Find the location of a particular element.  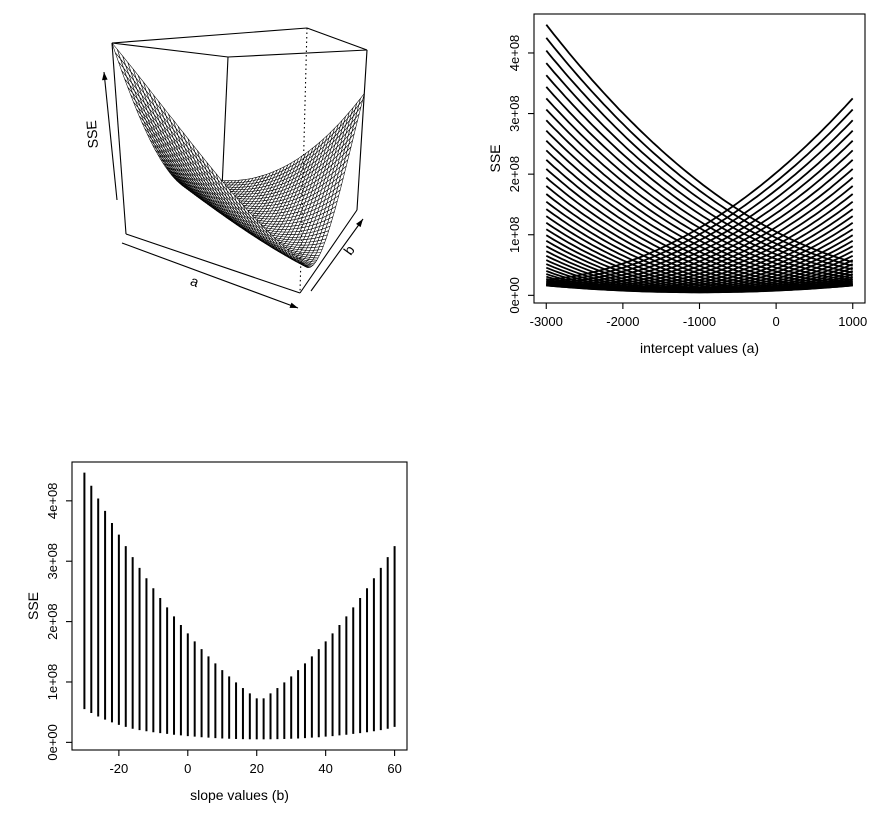

sse-surface-mesh is located at coordinates (238, 155).